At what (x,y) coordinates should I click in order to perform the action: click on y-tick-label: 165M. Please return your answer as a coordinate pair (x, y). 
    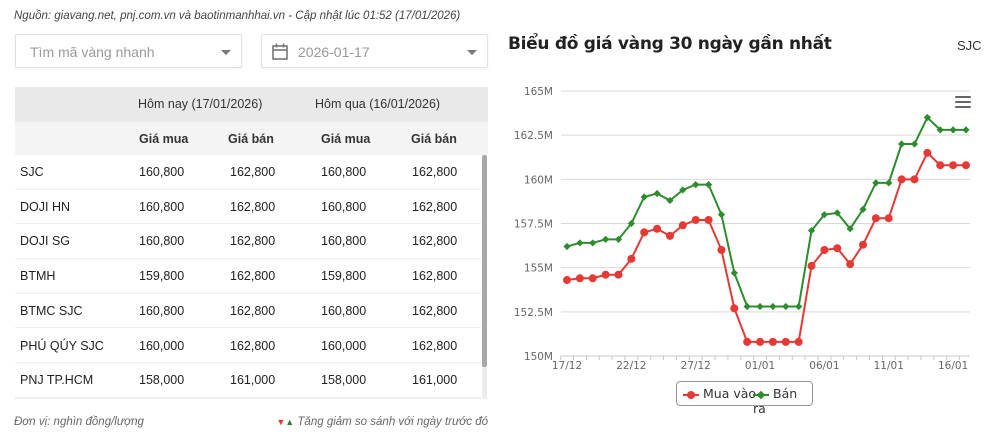
    Looking at the image, I should click on (538, 92).